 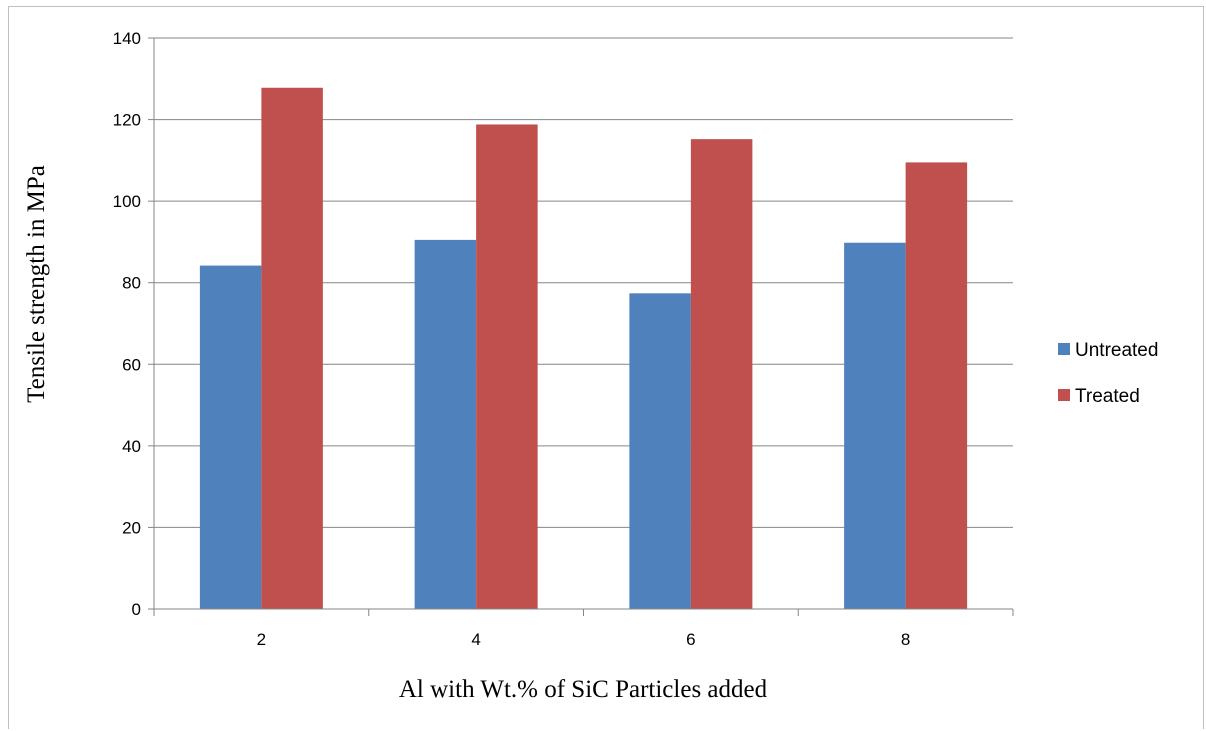 I want to click on legend: Untreated Treated, so click(x=1108, y=373).